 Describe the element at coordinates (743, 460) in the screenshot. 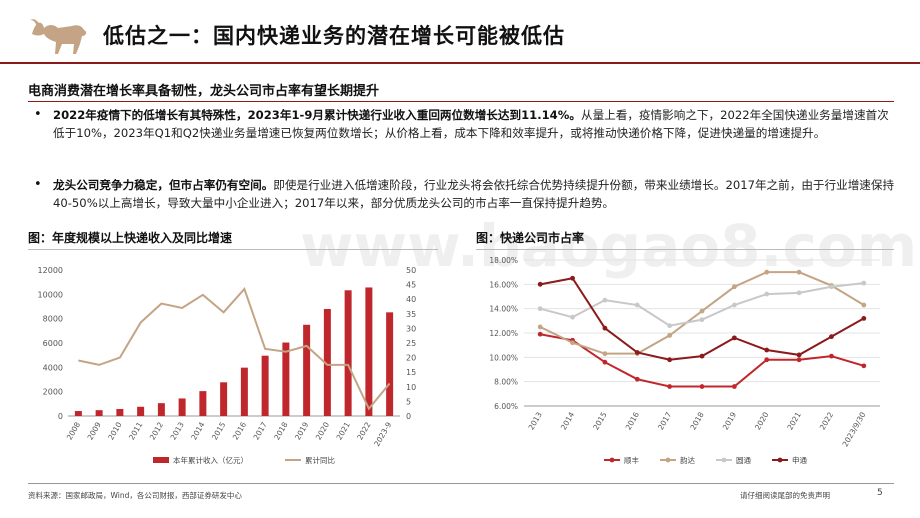

I see `legend-label: 圆通` at that location.